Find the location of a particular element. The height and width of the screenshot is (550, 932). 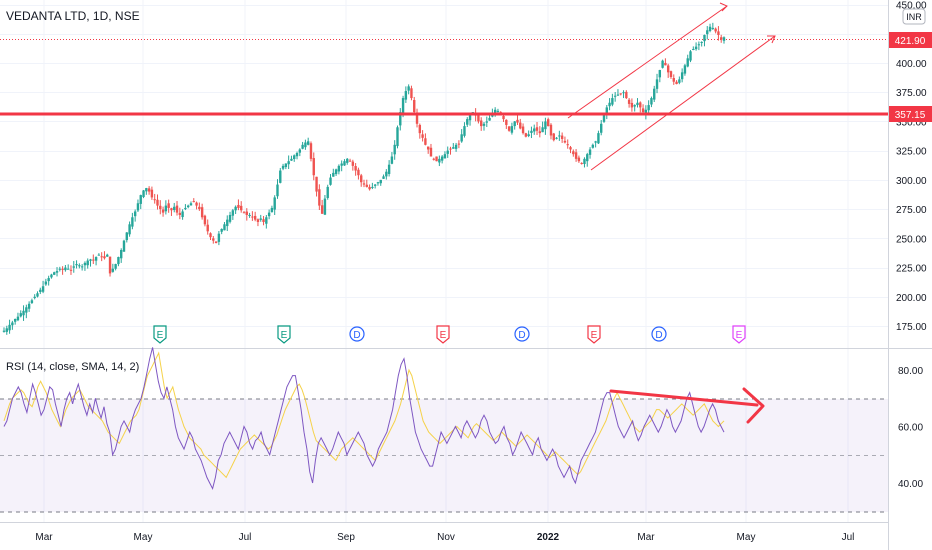

time-tick-label: Nov is located at coordinates (446, 537).